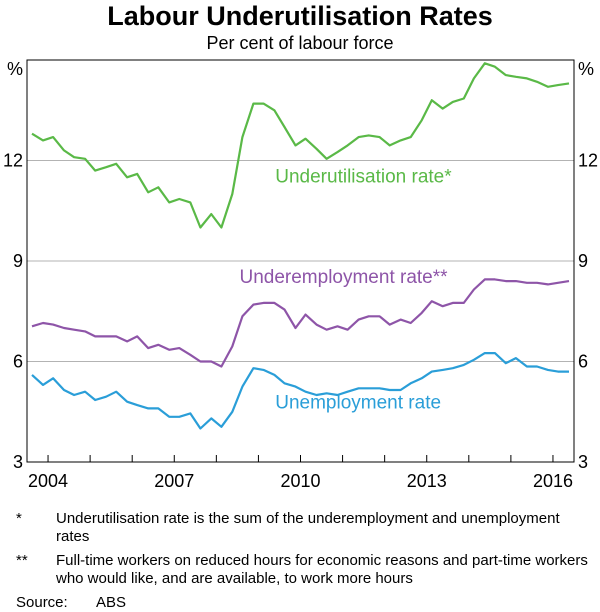 Image resolution: width=600 pixels, height=612 pixels. Describe the element at coordinates (583, 462) in the screenshot. I see `y-tick-label-right: 3` at that location.